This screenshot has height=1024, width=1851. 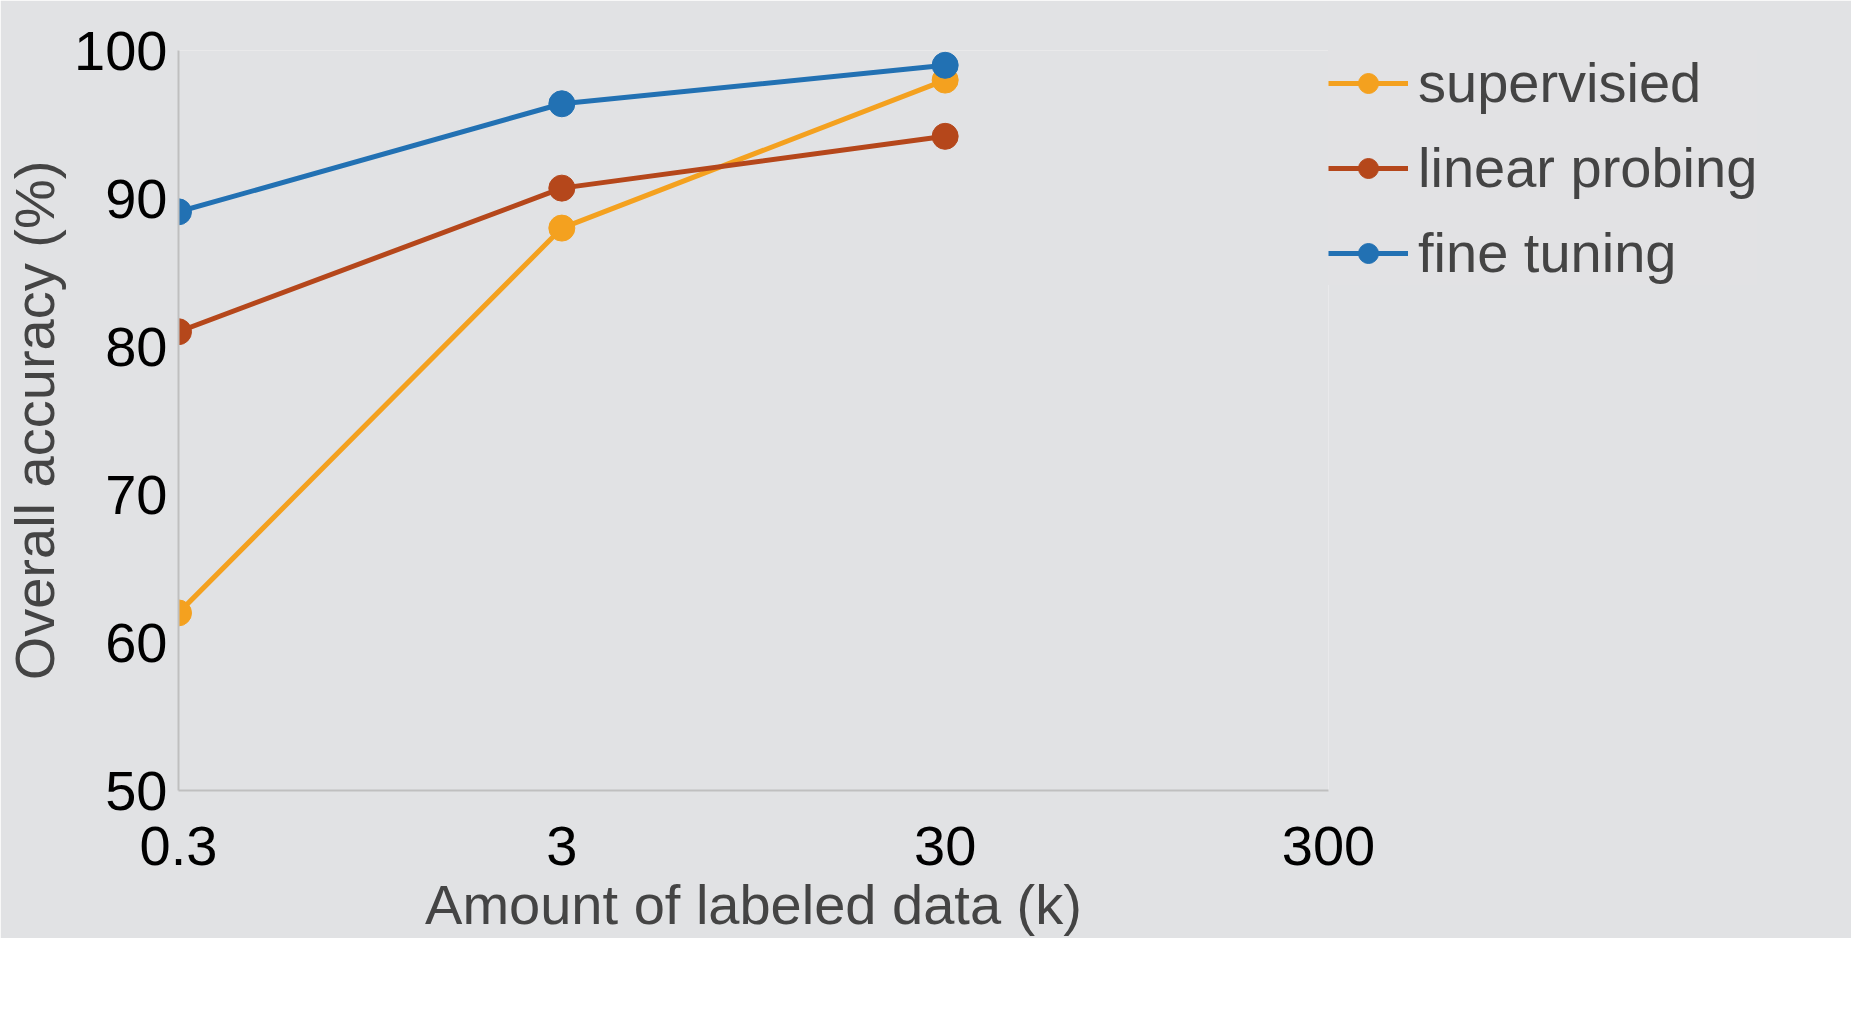 I want to click on legend-label: fine tuning, so click(x=1547, y=252).